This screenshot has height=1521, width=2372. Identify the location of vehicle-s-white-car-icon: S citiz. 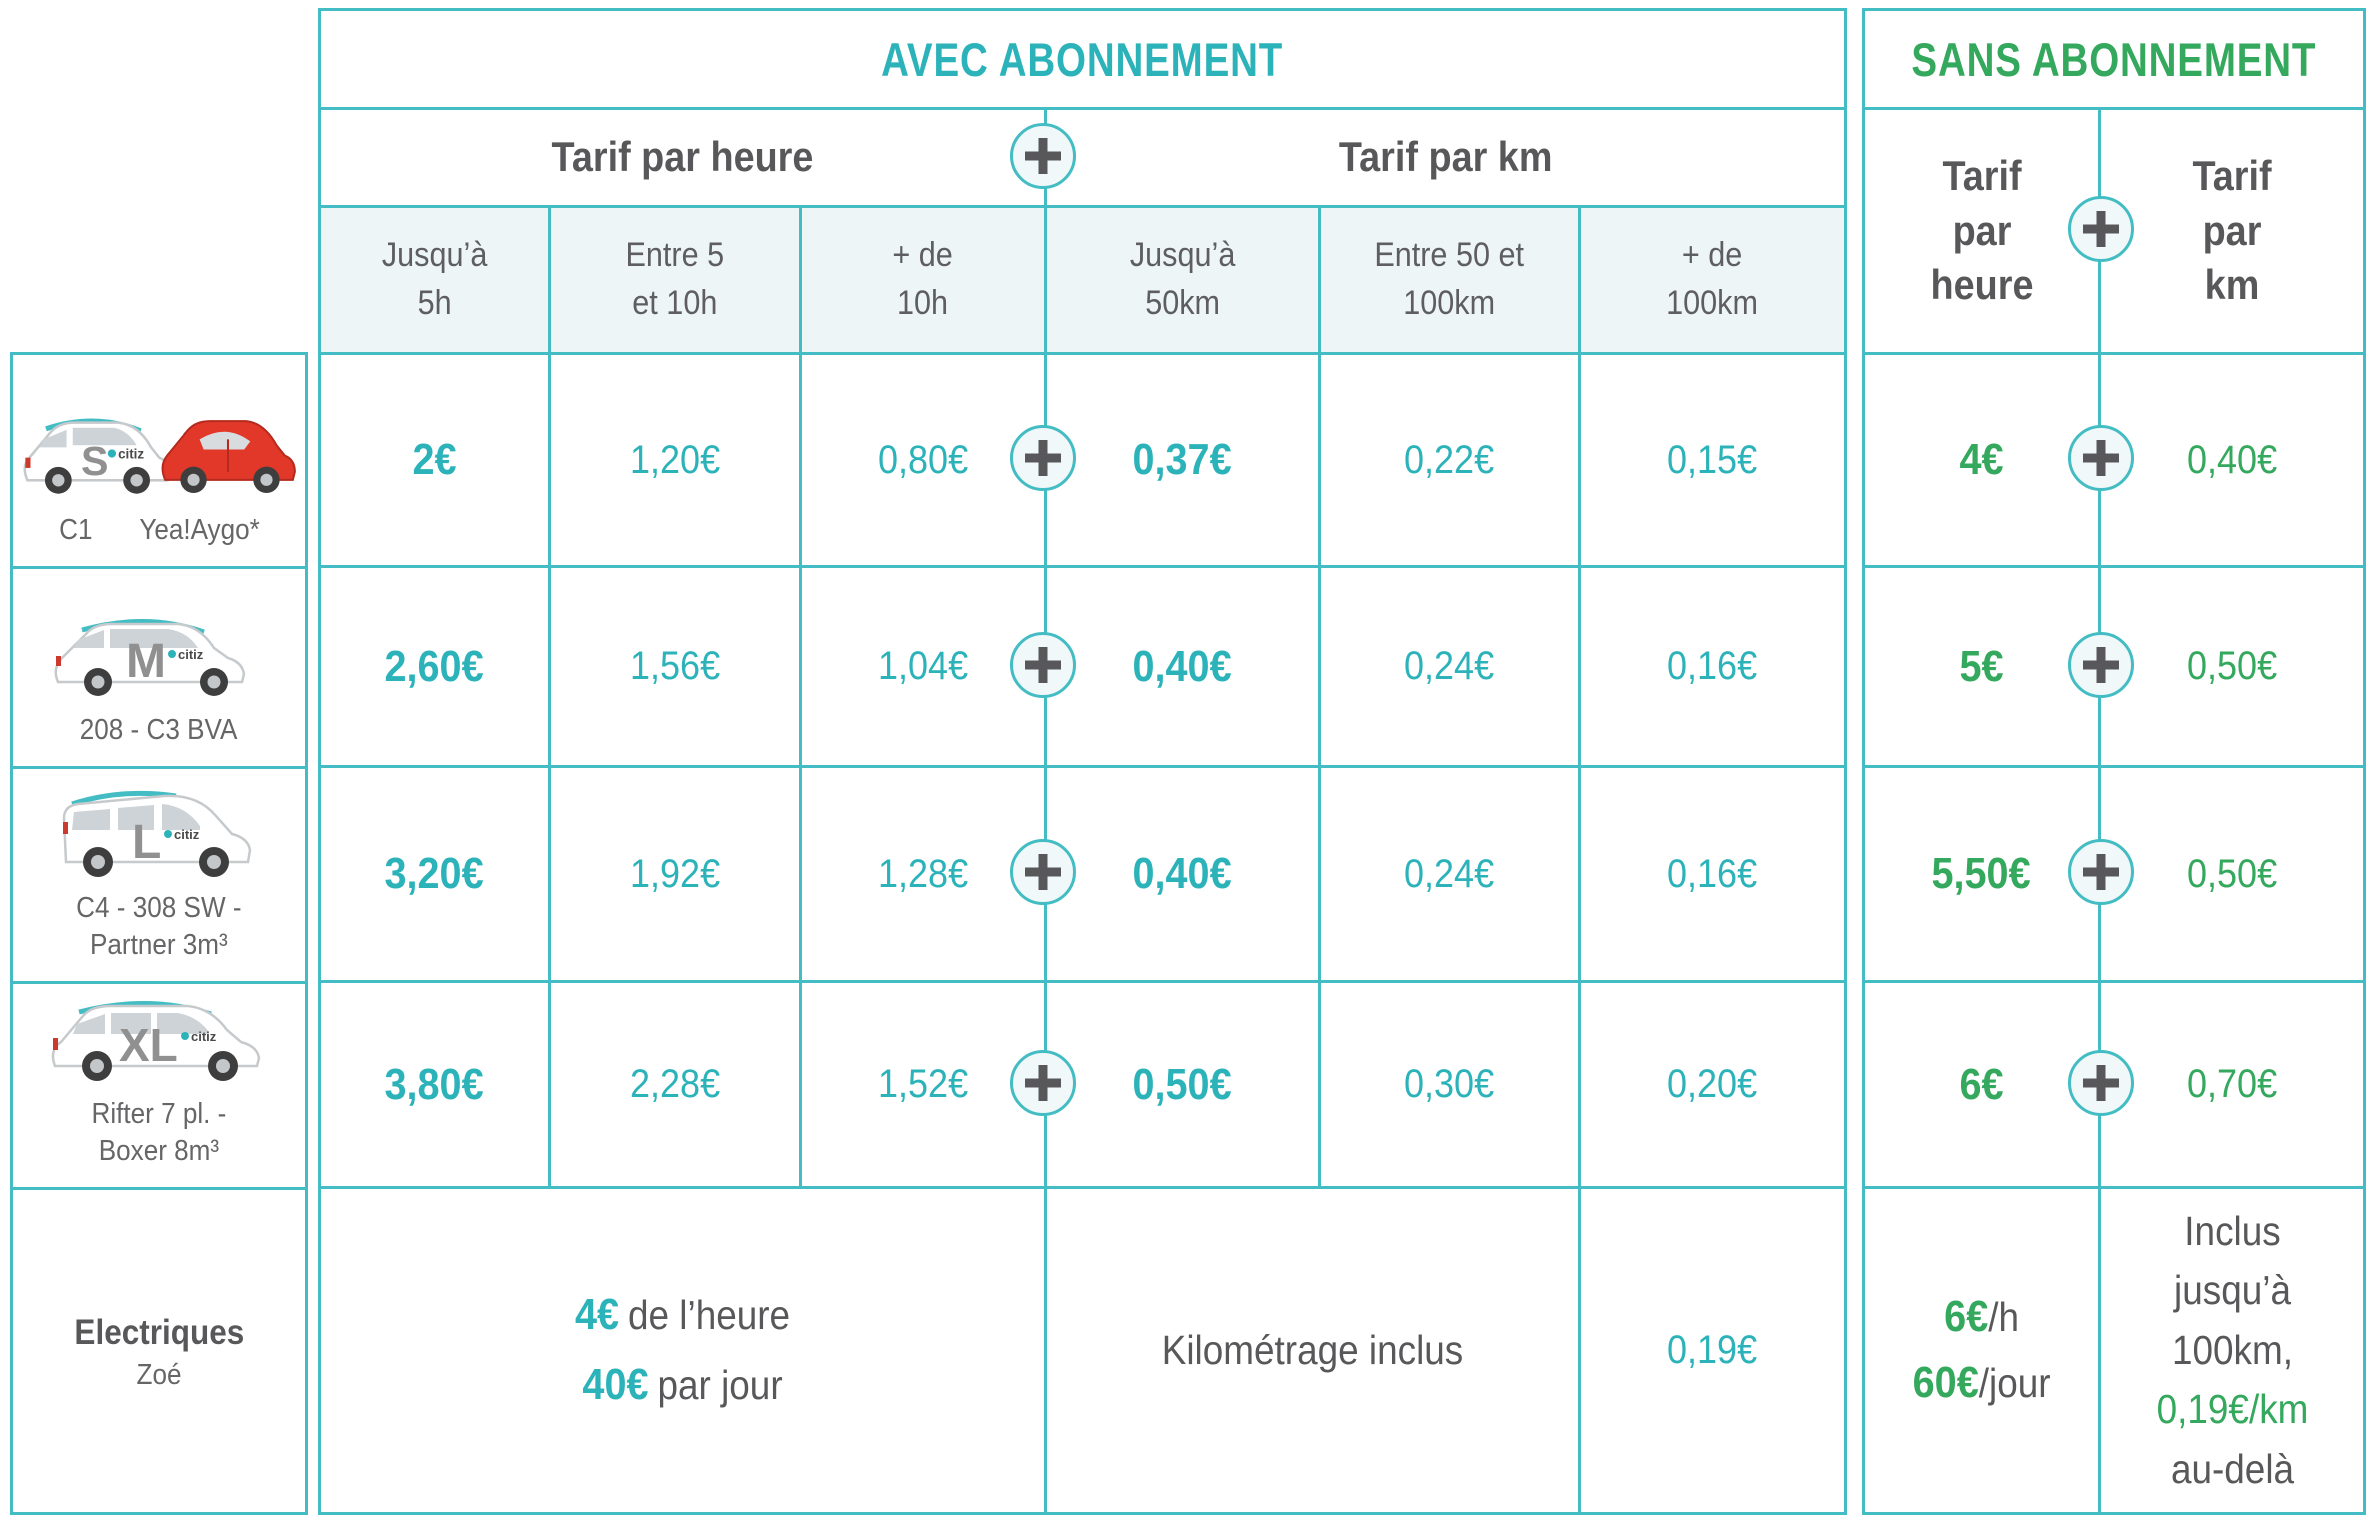
(97, 456).